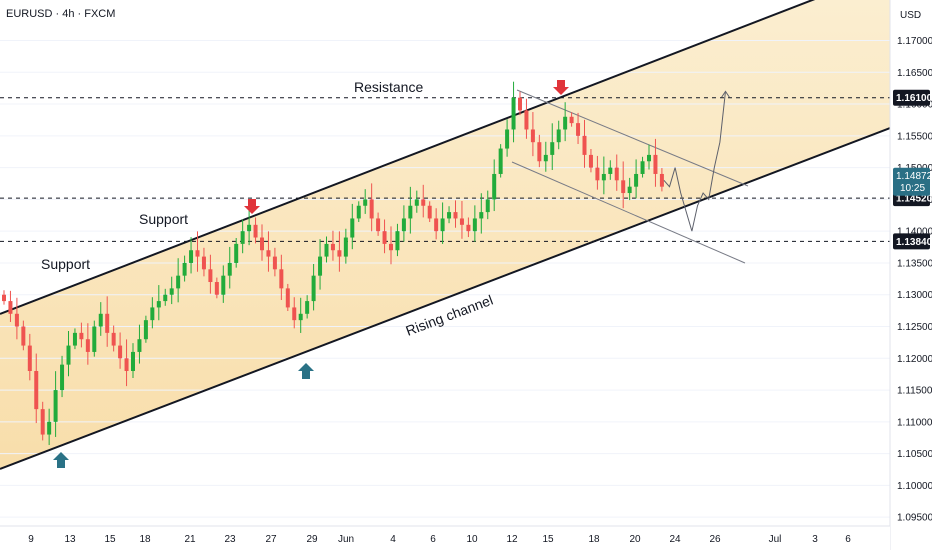  What do you see at coordinates (914, 263) in the screenshot?
I see `price-tick-label: 1.13500` at bounding box center [914, 263].